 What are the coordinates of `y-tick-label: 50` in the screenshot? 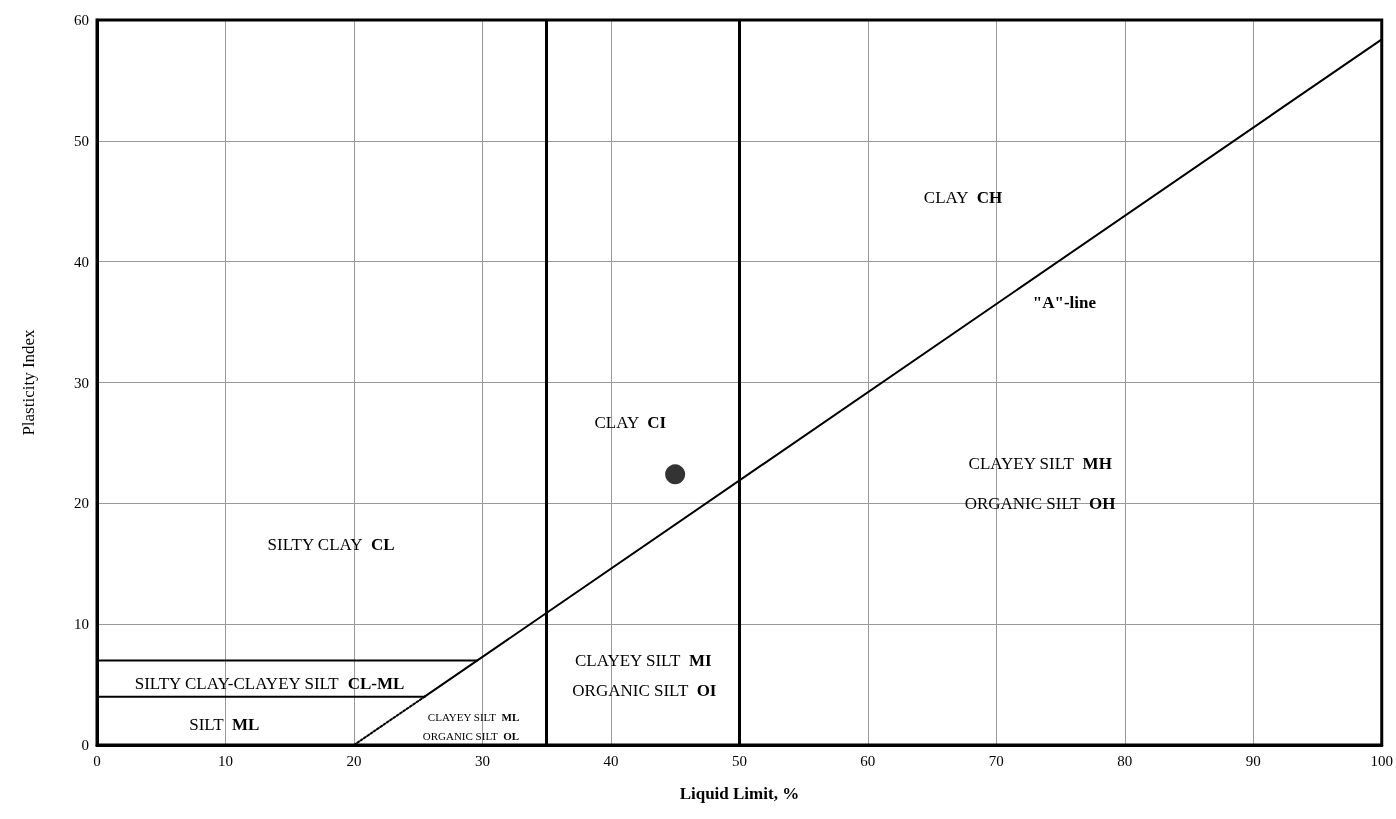 It's located at (81, 140).